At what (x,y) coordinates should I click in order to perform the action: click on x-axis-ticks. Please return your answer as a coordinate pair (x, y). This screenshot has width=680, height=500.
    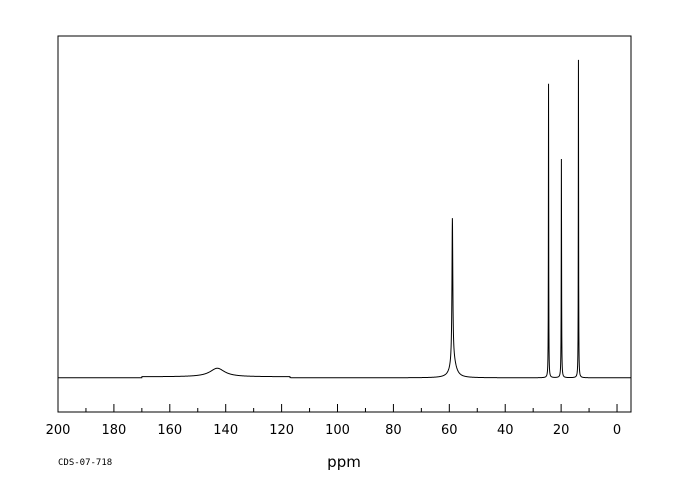
    Looking at the image, I should click on (337, 408).